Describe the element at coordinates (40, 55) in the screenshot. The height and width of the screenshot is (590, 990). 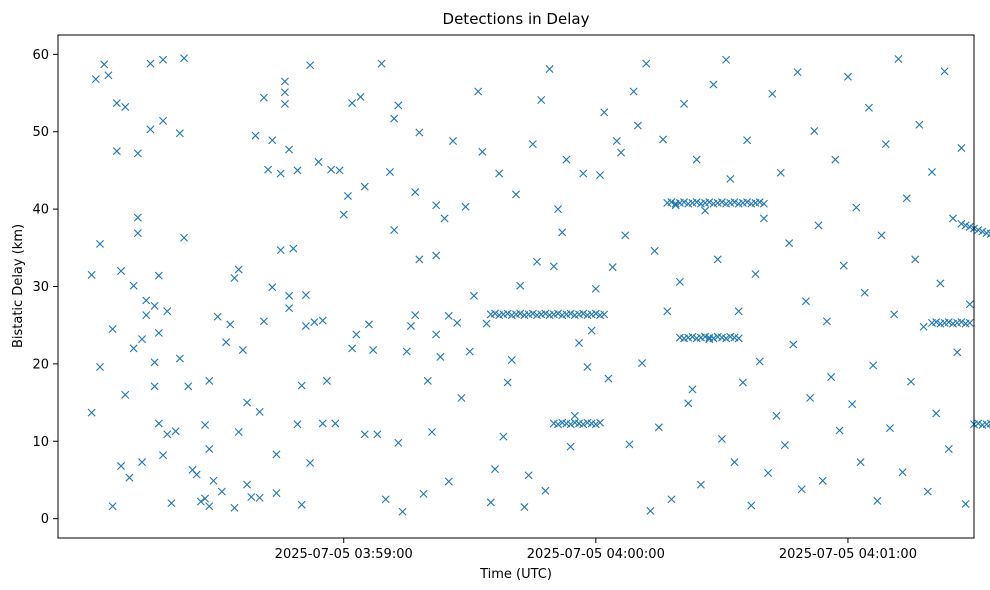
I see `y-tick-label: 60` at that location.